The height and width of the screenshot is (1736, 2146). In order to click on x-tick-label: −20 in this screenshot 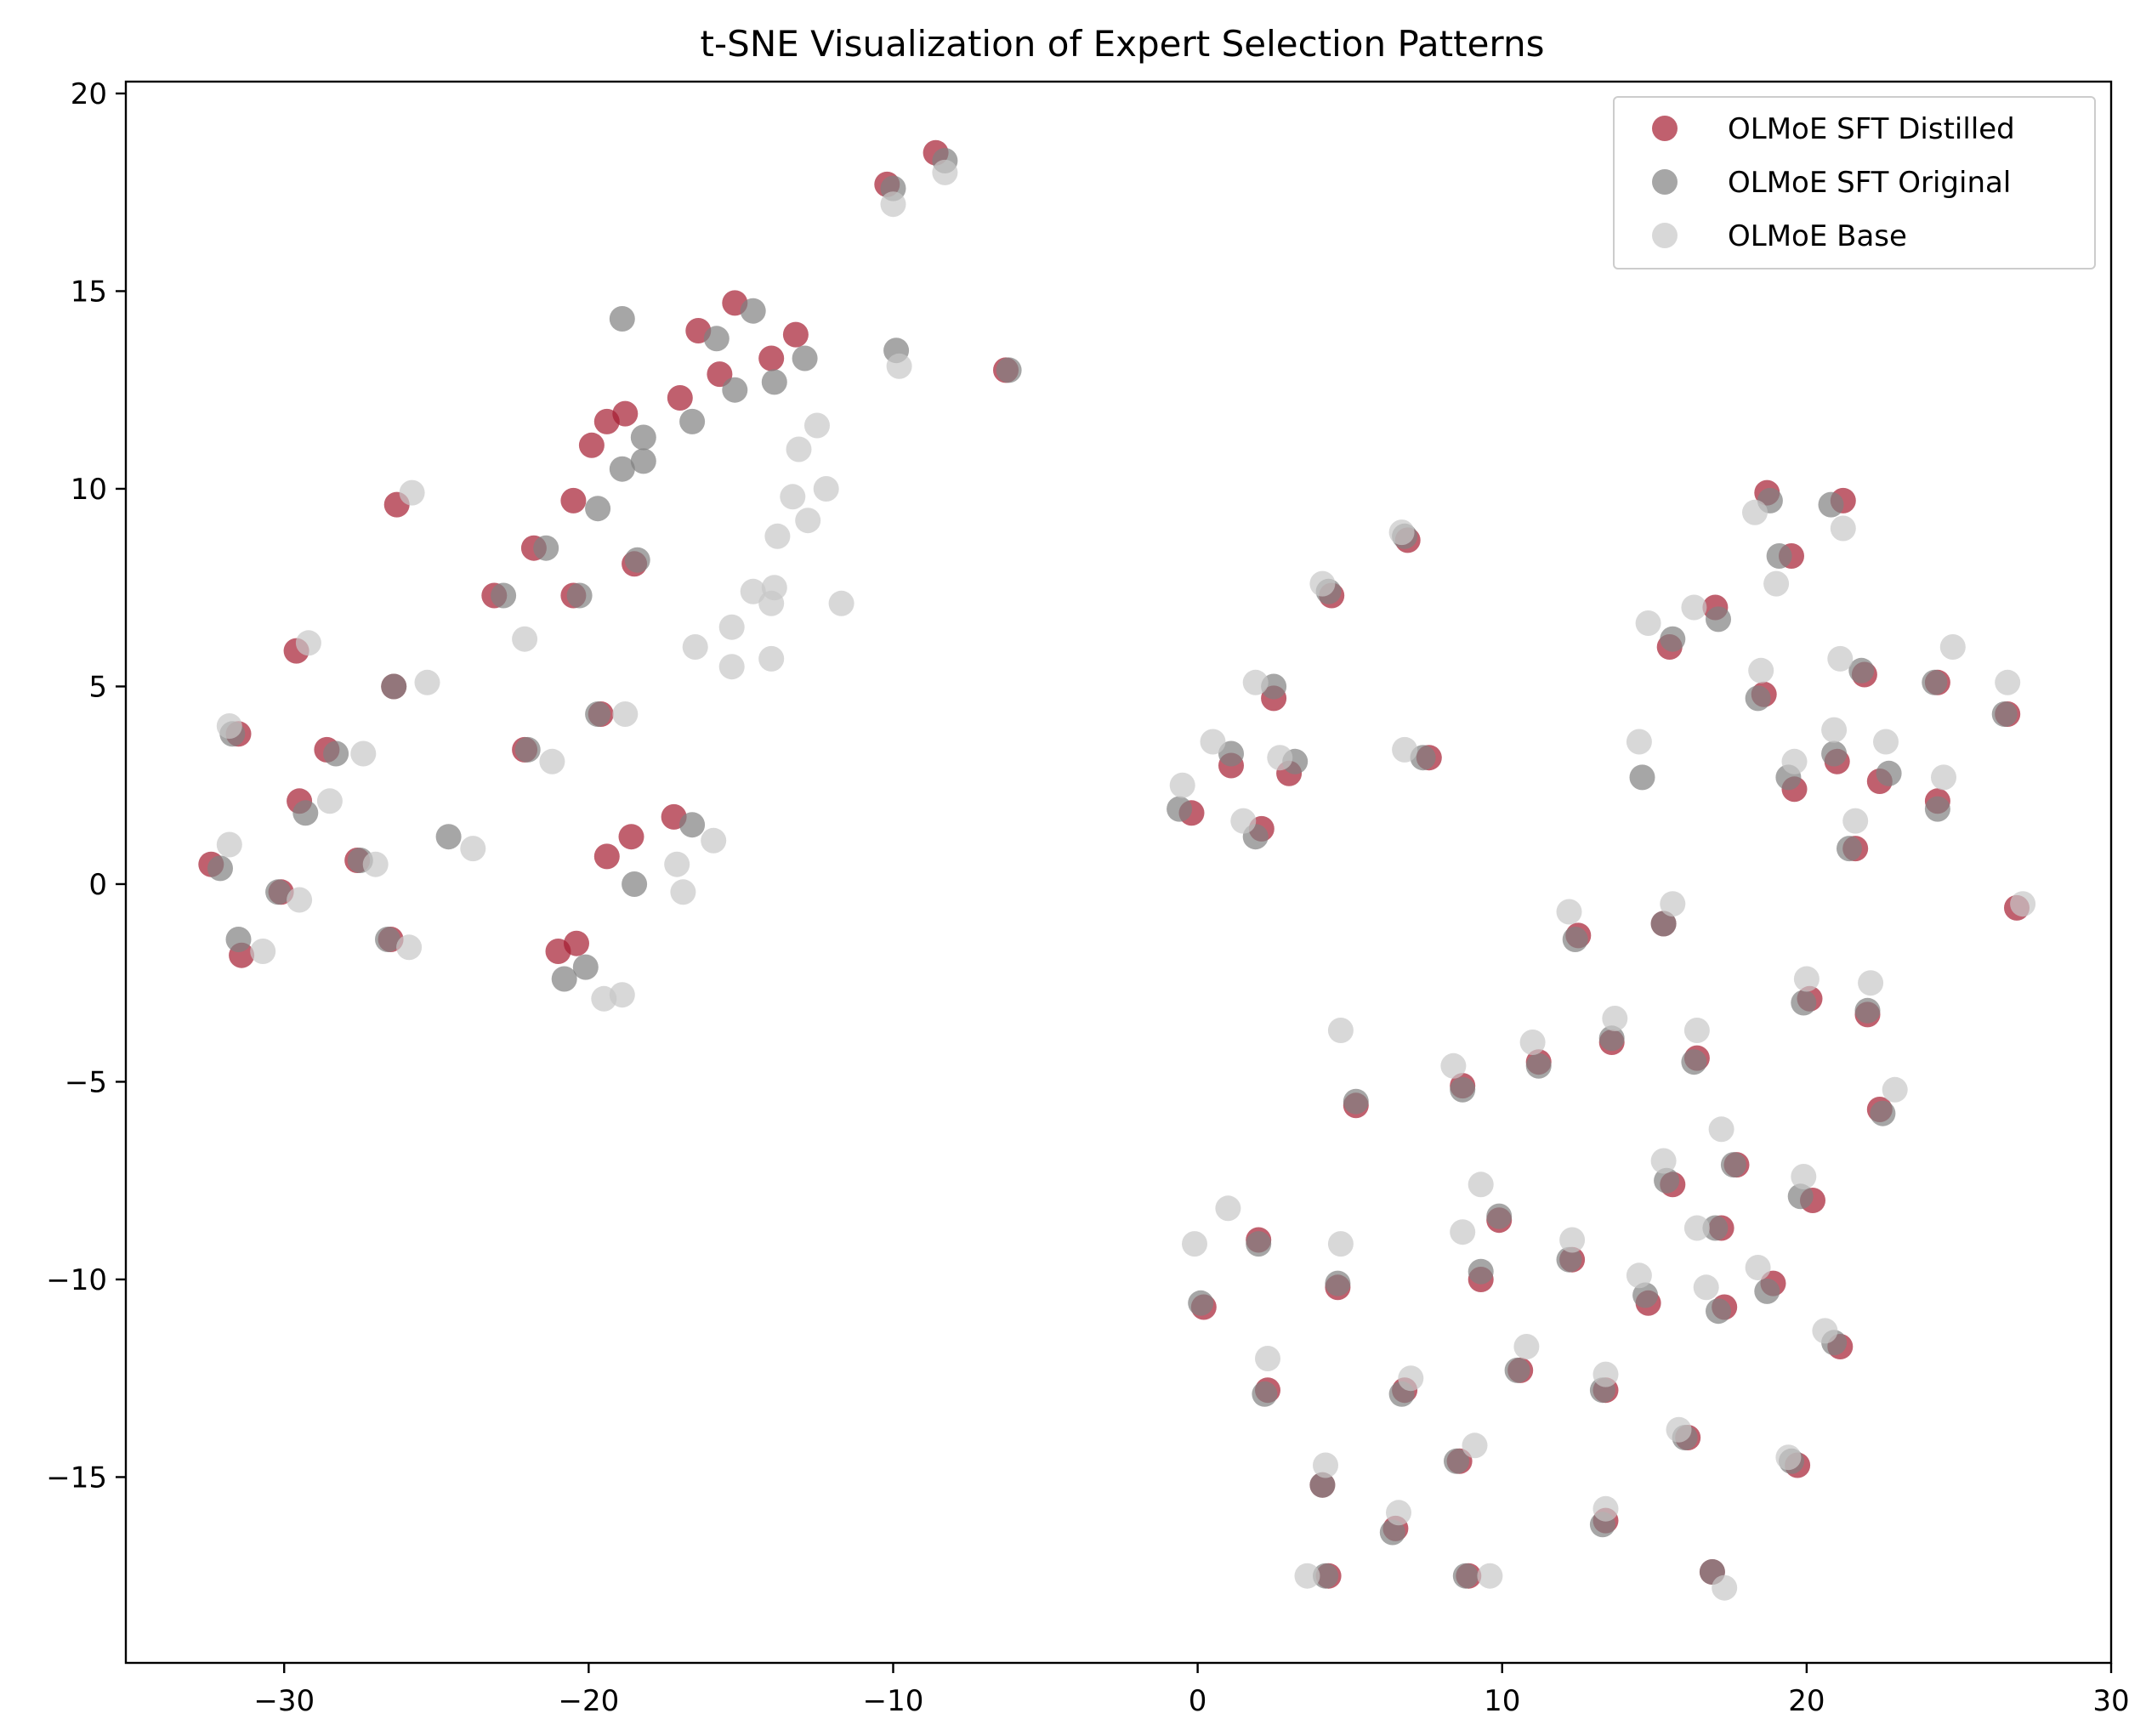, I will do `click(588, 1701)`.